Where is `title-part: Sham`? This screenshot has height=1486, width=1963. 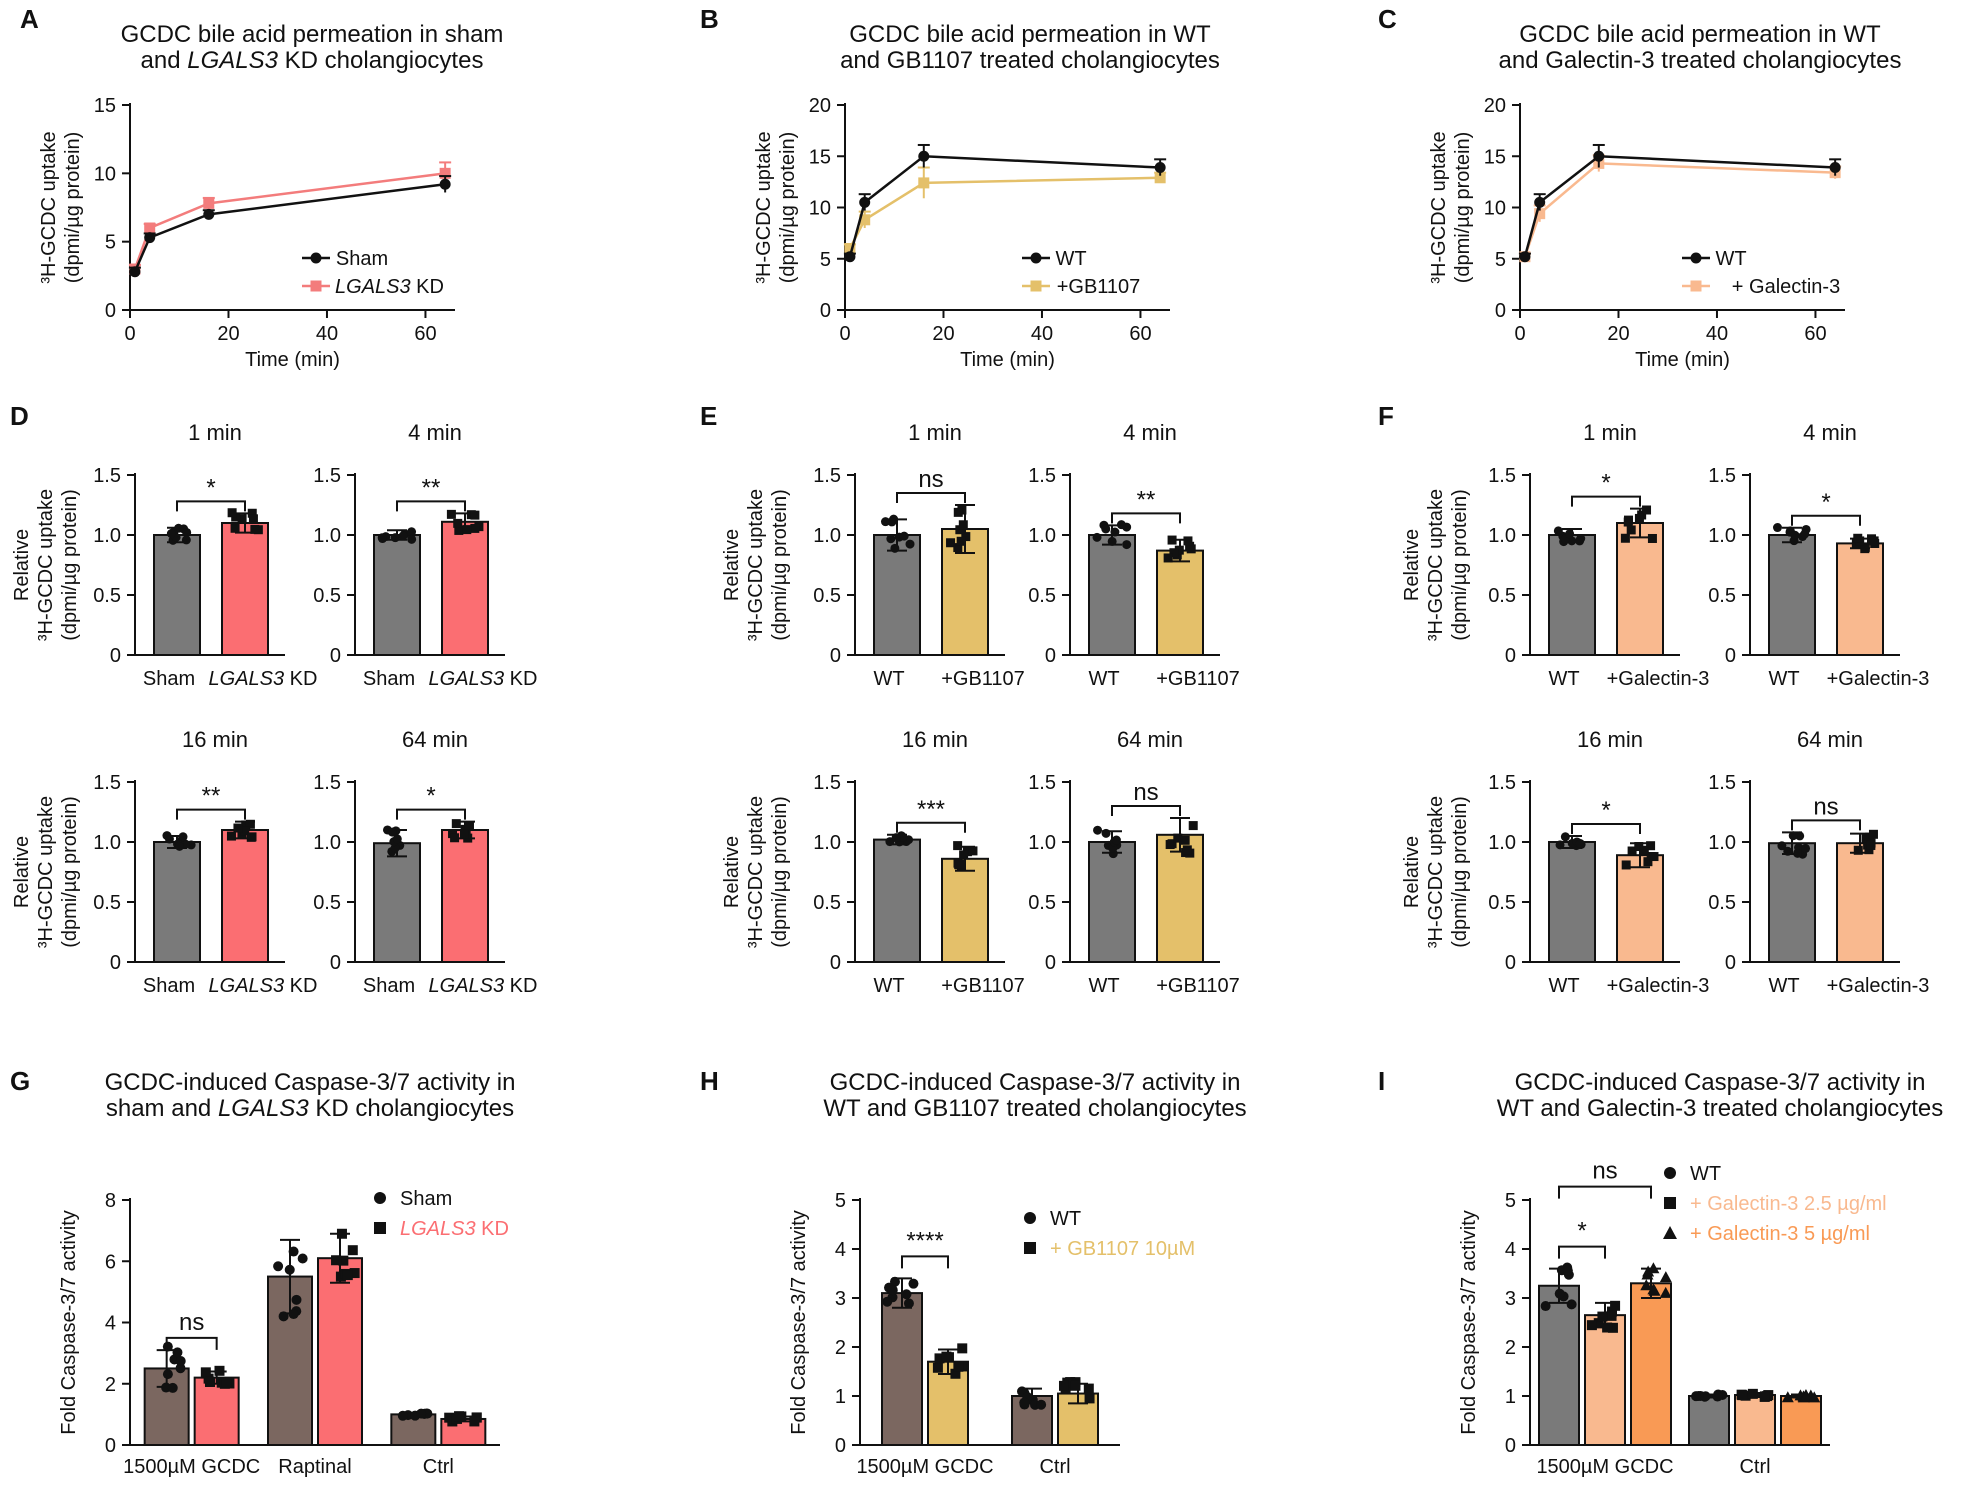
title-part: Sham is located at coordinates (389, 679).